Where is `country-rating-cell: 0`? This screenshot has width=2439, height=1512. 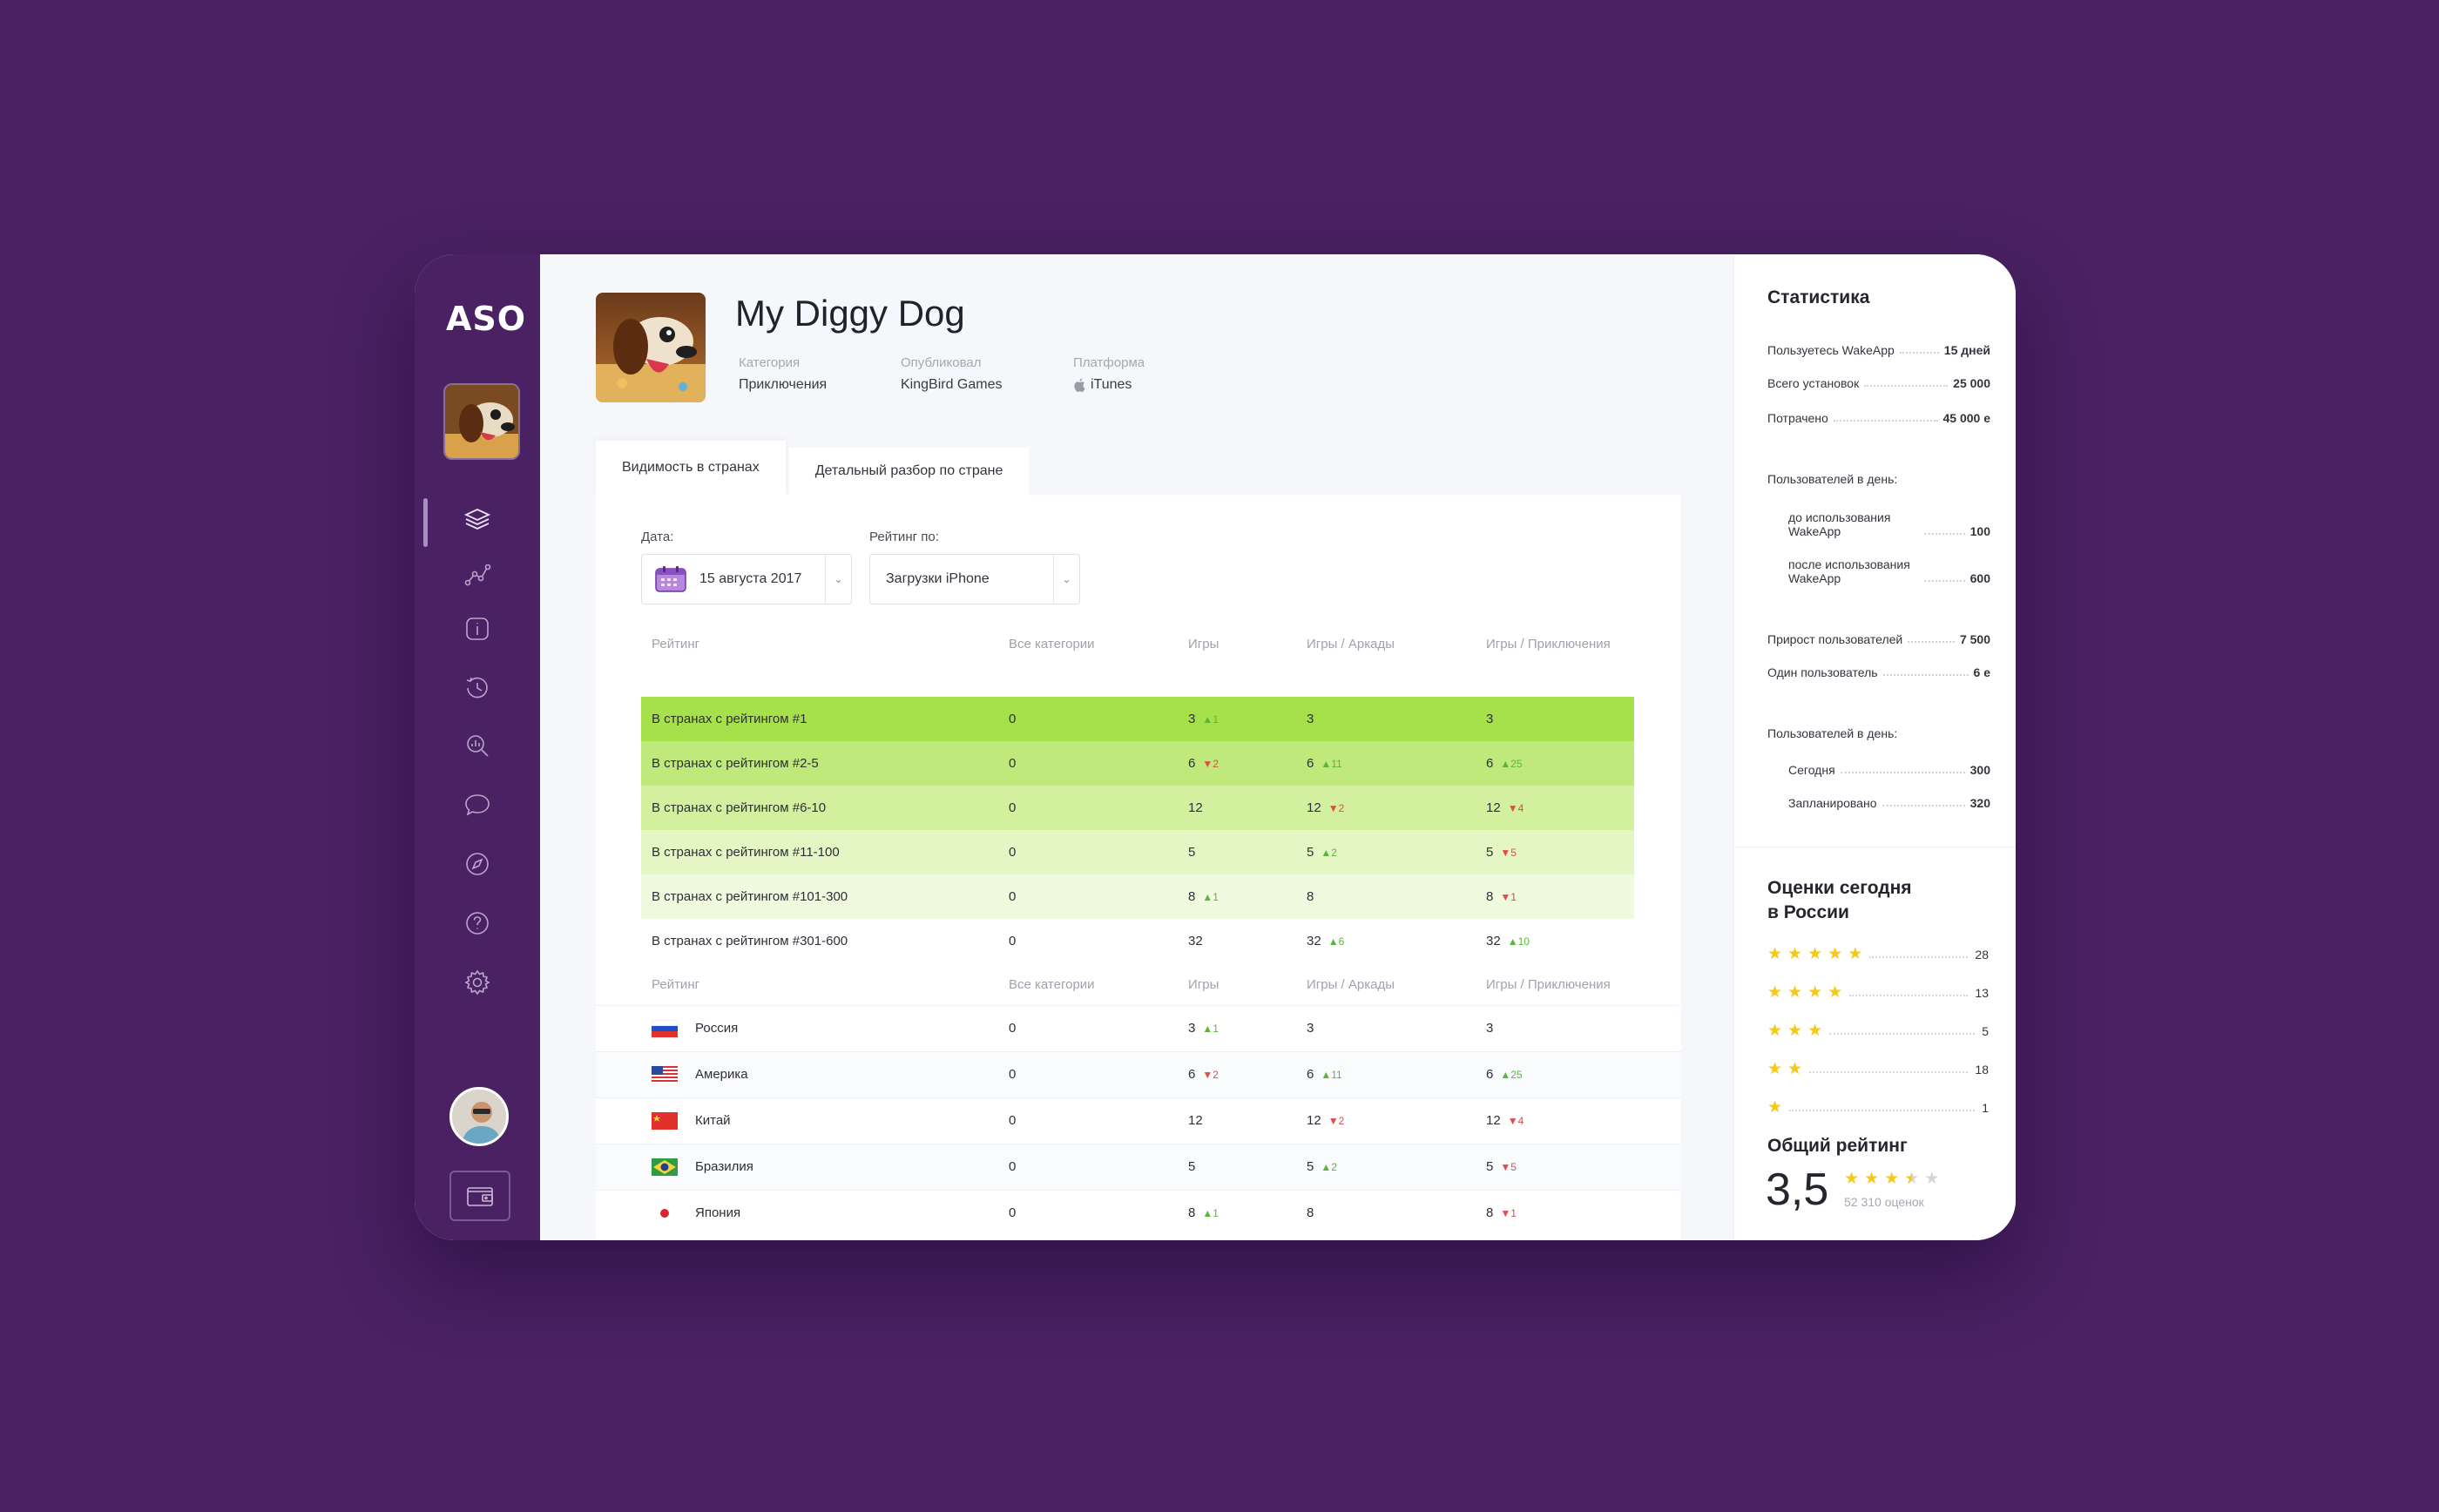
country-rating-cell: 0 is located at coordinates (1088, 1166).